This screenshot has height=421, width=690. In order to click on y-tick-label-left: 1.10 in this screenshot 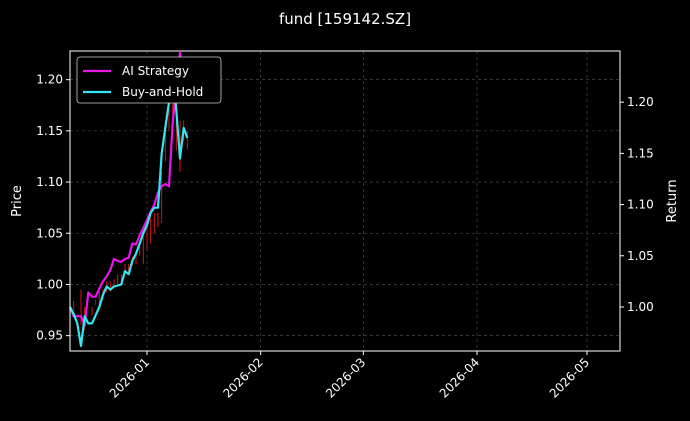, I will do `click(49, 182)`.